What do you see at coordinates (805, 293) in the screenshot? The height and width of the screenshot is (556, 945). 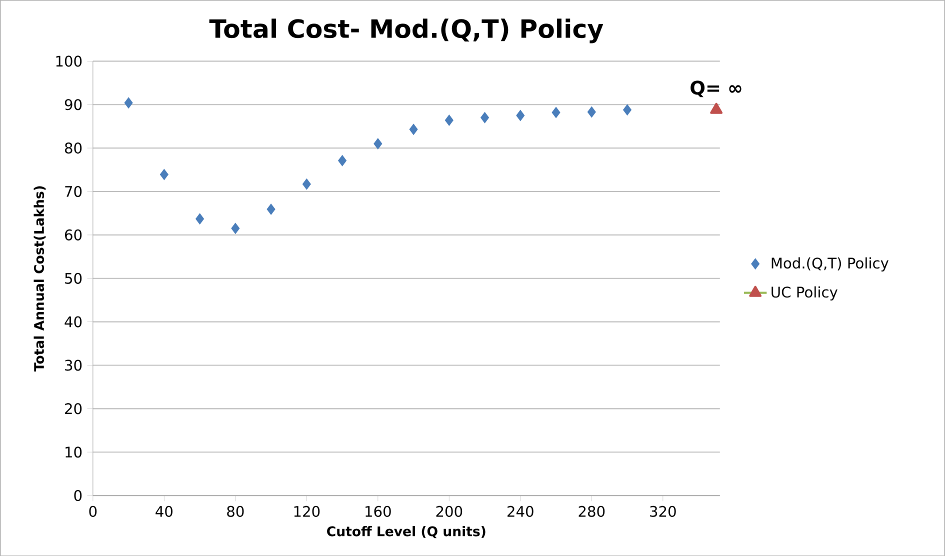 I see `legend-label: UC Policy` at bounding box center [805, 293].